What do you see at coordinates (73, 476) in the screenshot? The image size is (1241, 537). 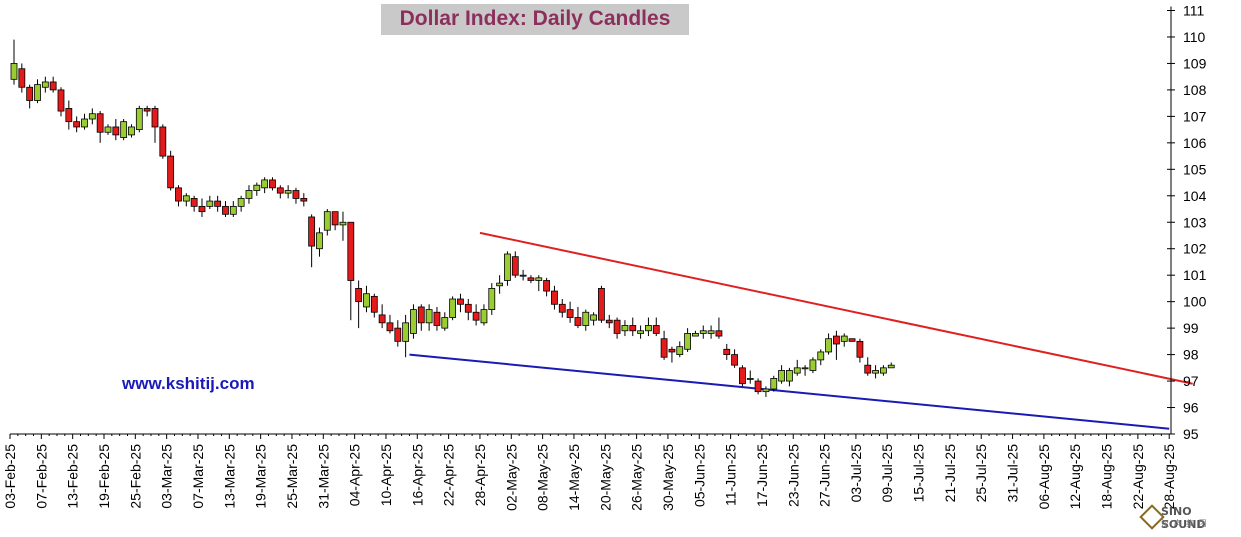 I see `x-tick-label: 13-Feb-25` at bounding box center [73, 476].